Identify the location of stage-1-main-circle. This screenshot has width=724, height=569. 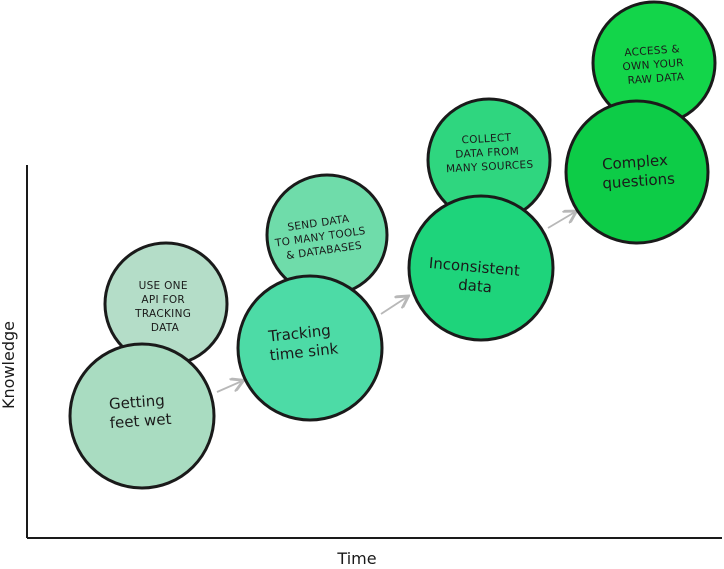
(142, 416).